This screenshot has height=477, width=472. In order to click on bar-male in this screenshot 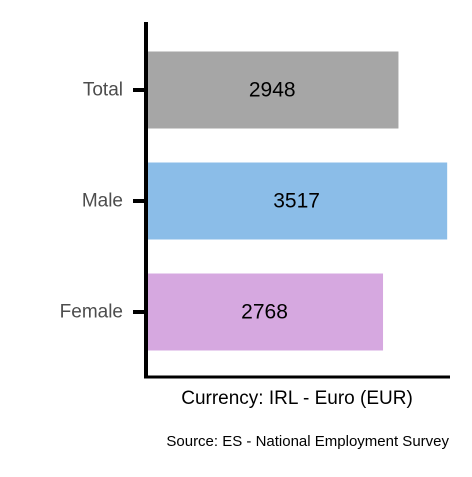, I will do `click(297, 201)`.